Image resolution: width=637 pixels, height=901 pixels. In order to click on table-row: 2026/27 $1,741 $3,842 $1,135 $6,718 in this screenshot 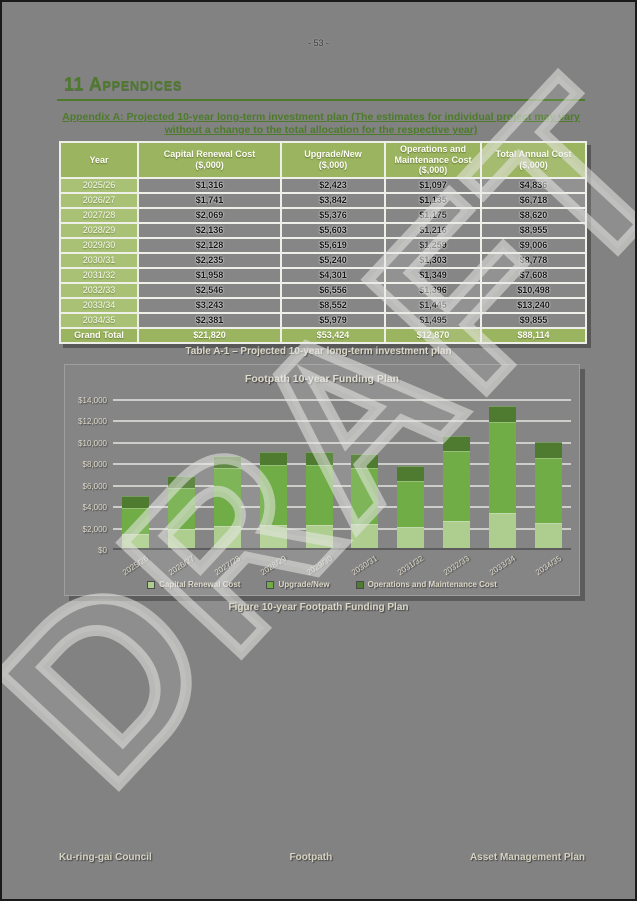, I will do `click(323, 200)`.